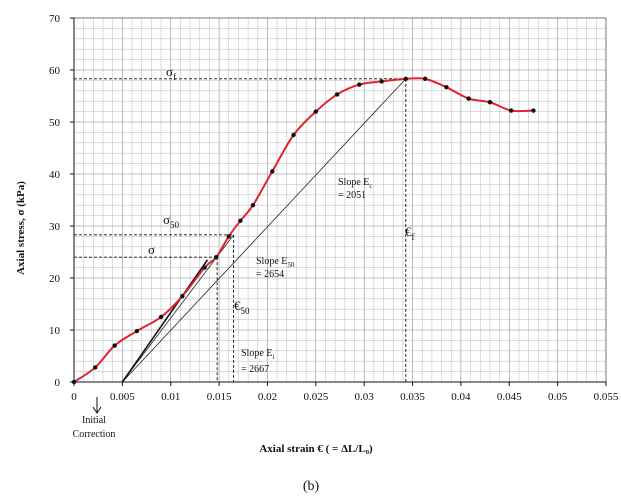 The height and width of the screenshot is (499, 621). Describe the element at coordinates (55, 227) in the screenshot. I see `y-tick-label: 30` at that location.